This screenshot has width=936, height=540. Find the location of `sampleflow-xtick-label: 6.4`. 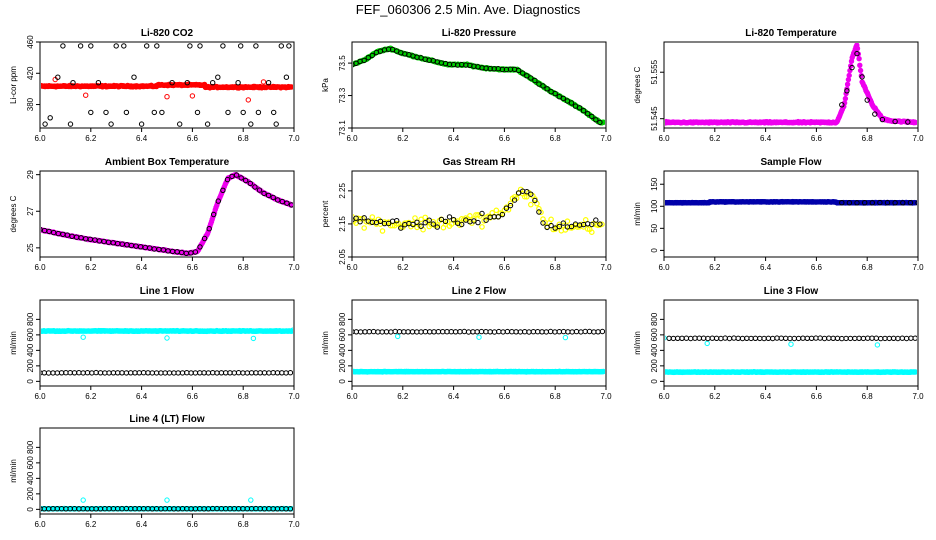

sampleflow-xtick-label: 6.4 is located at coordinates (766, 267).